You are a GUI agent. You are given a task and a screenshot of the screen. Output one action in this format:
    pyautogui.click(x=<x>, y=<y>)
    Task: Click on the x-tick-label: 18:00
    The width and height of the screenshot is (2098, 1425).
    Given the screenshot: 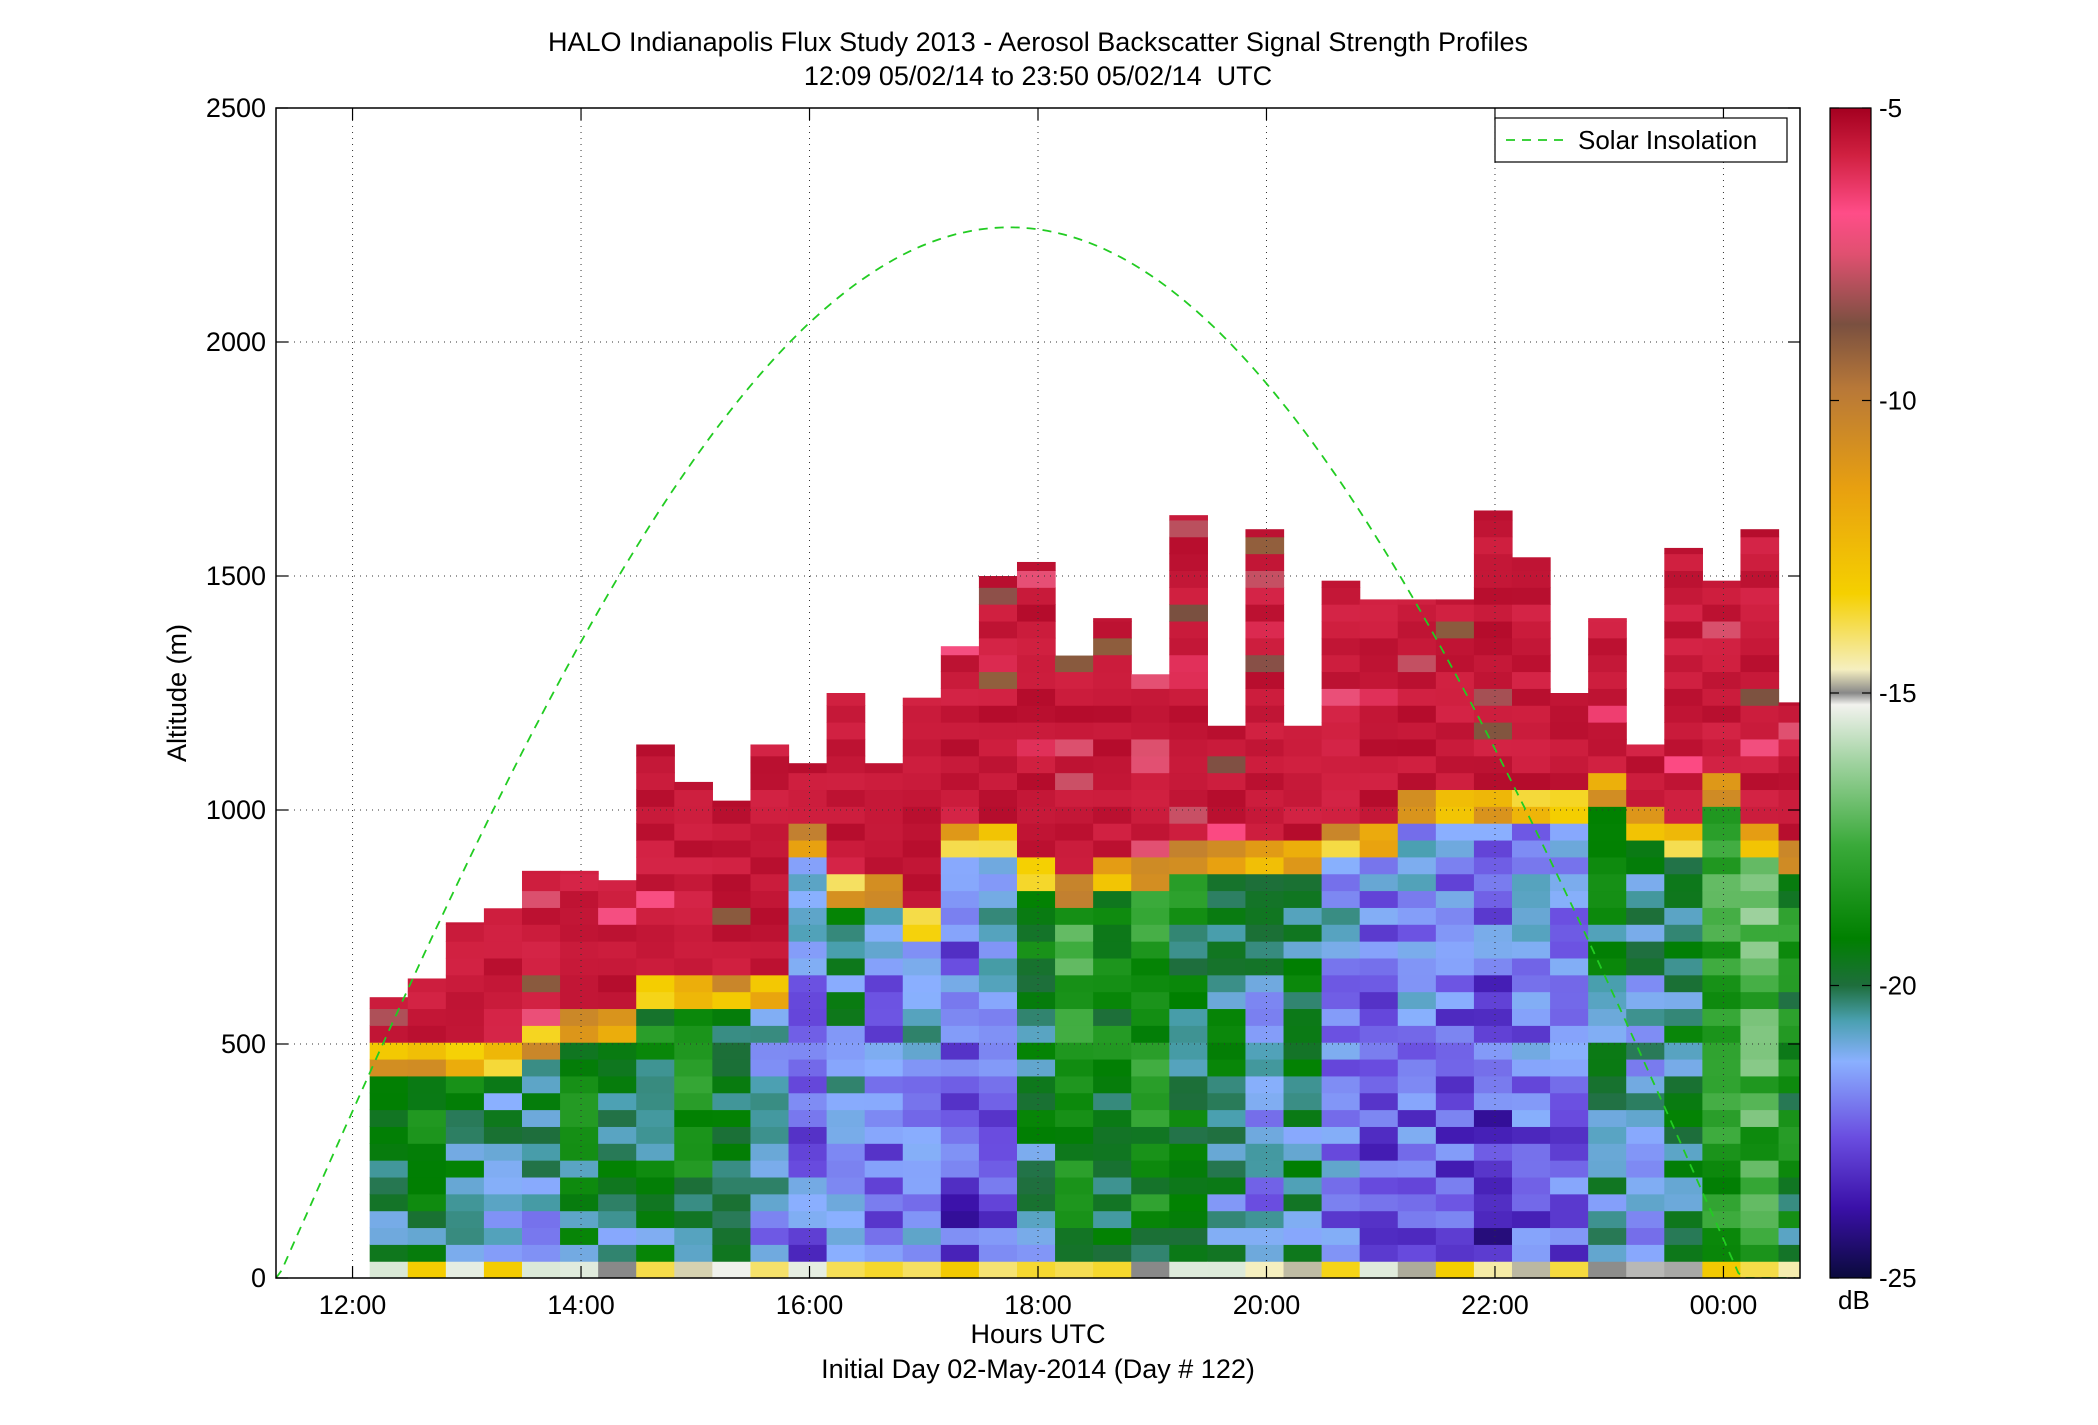 What is the action you would take?
    pyautogui.click(x=1038, y=1305)
    